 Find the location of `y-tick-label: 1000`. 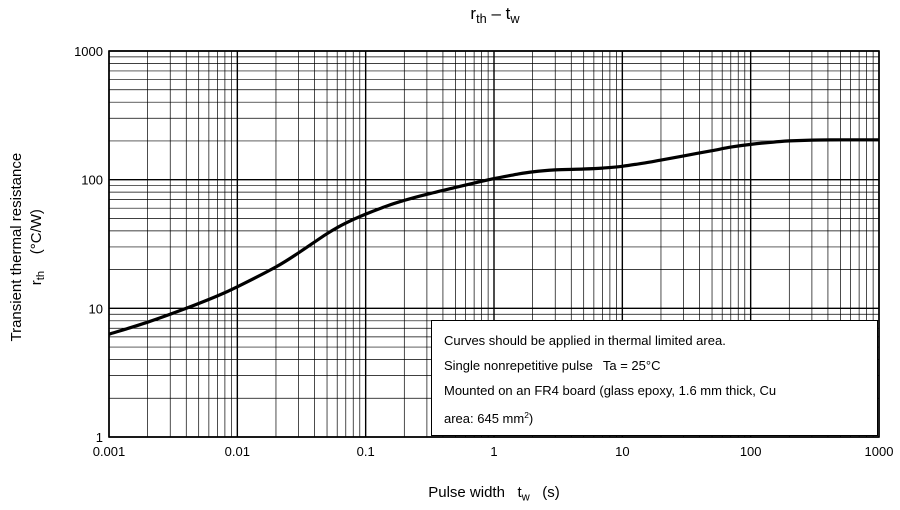

y-tick-label: 1000 is located at coordinates (88, 51).